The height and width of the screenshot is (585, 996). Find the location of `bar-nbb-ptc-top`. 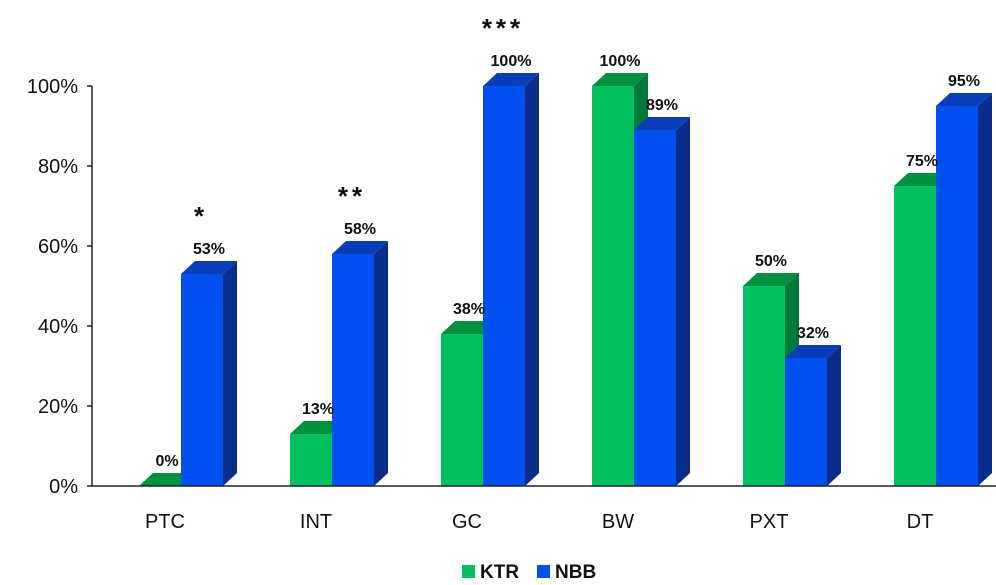

bar-nbb-ptc-top is located at coordinates (209, 267).